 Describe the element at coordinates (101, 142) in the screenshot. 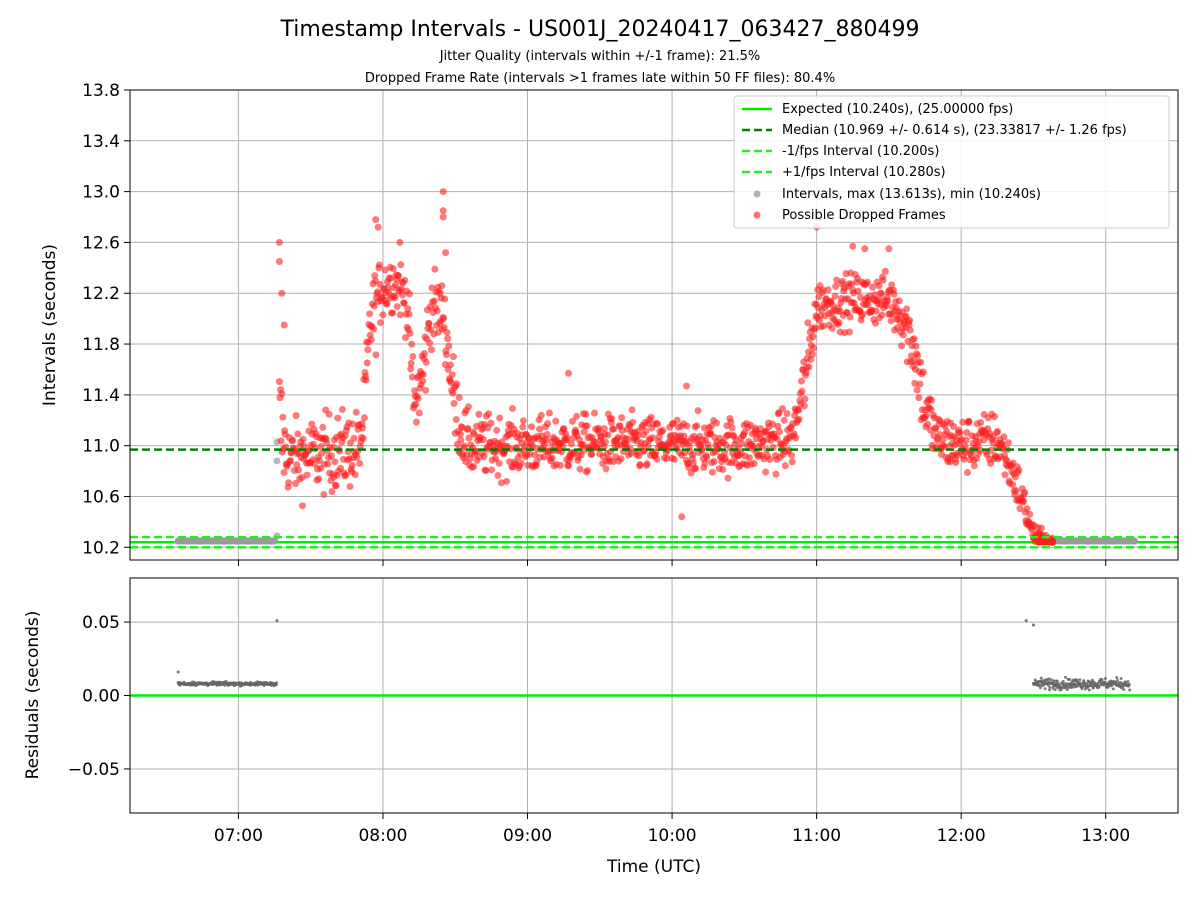

I see `intervals-y-tick-label: 13.4` at that location.